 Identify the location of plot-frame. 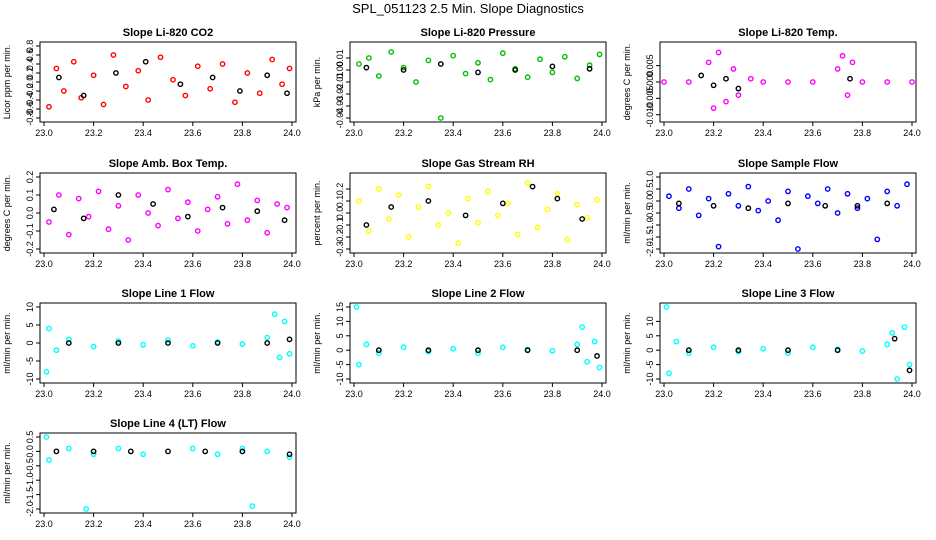
(478, 82).